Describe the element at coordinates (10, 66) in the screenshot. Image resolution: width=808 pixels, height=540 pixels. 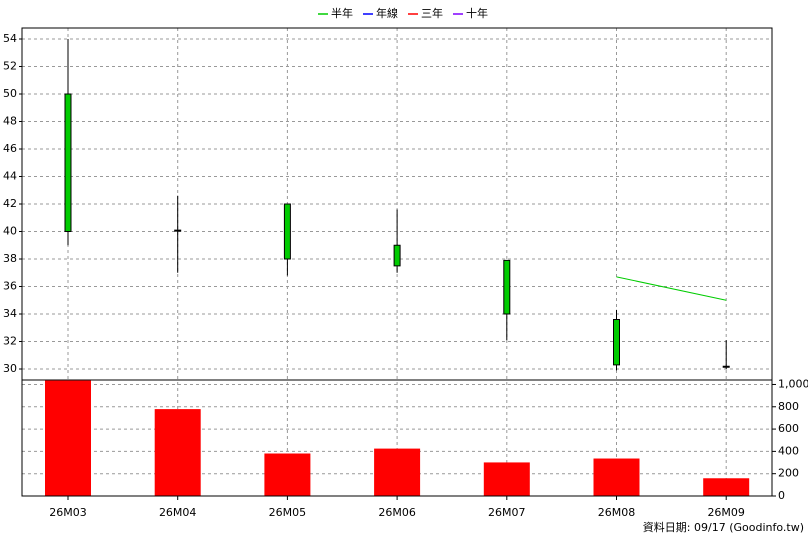
I see `y-tick-label: 52` at that location.